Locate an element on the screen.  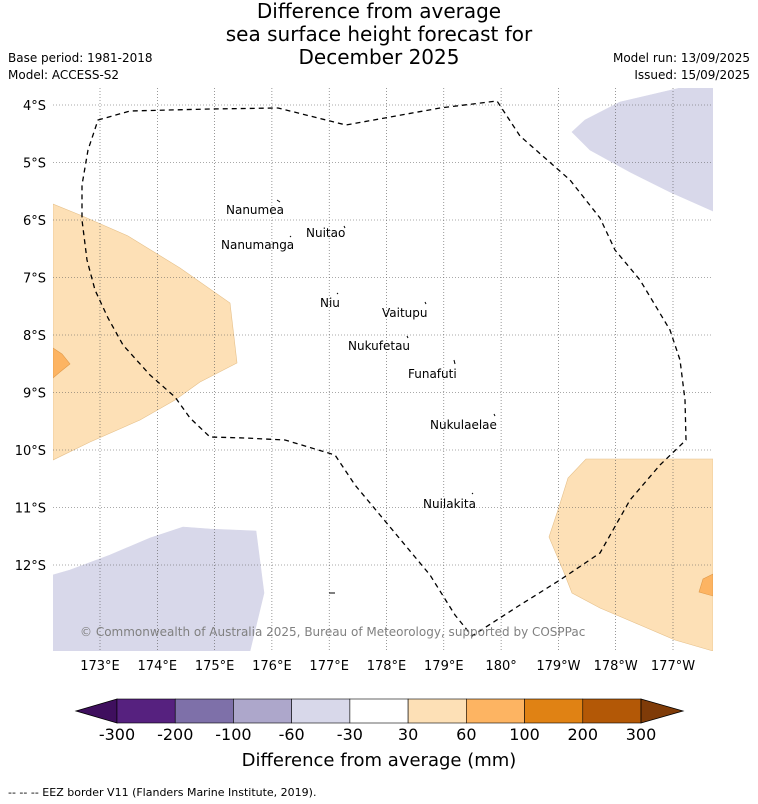
anomaly-region-positive-southeast is located at coordinates (630, 554).